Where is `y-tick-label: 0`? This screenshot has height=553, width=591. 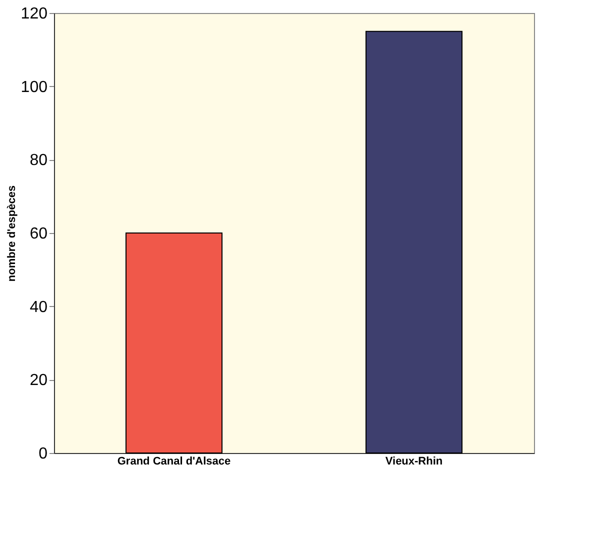
y-tick-label: 0 is located at coordinates (43, 454).